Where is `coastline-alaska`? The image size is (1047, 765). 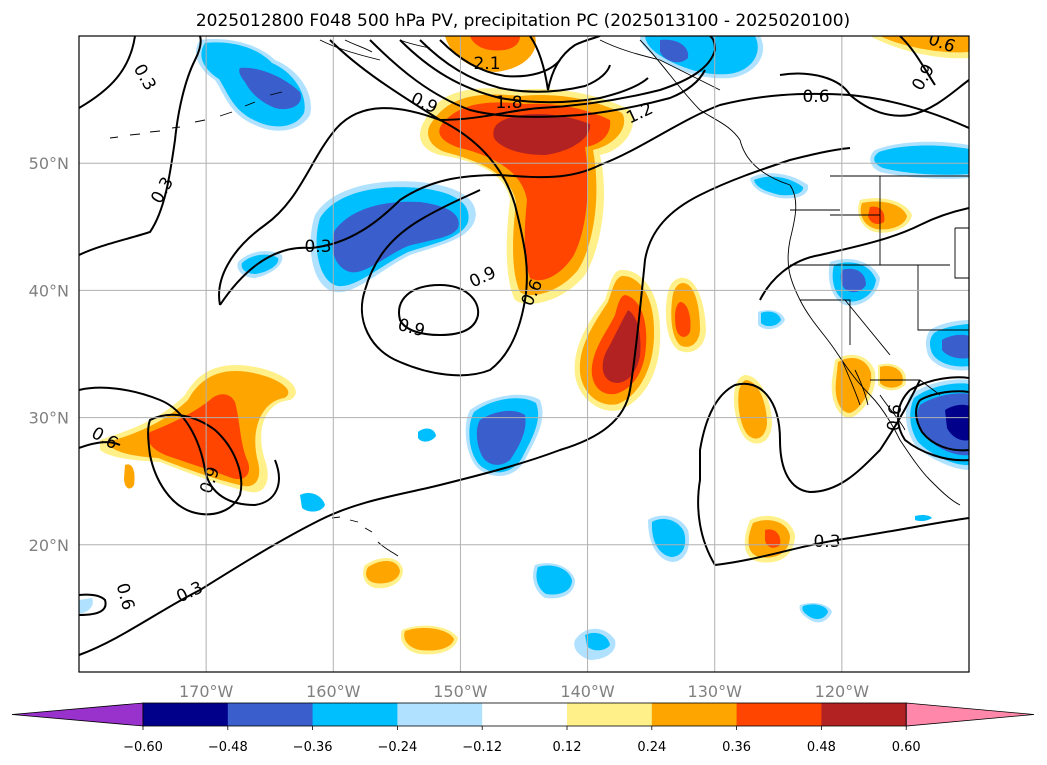 coastline-alaska is located at coordinates (520, 65).